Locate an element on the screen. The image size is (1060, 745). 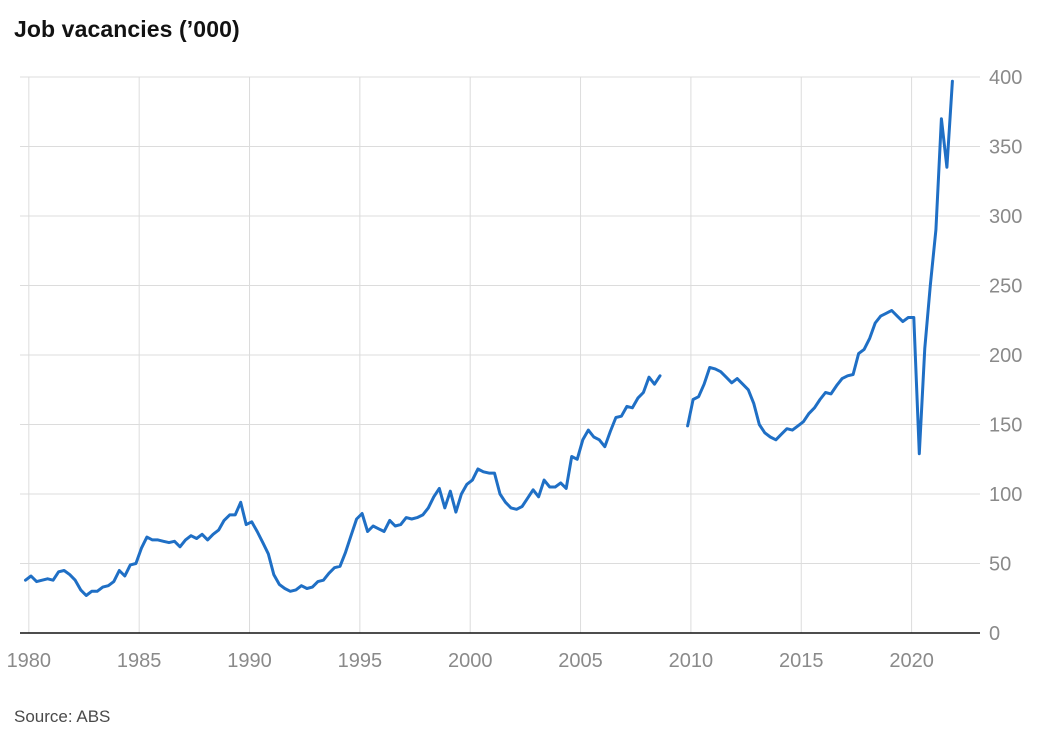
series-line-segment is located at coordinates (820, 267).